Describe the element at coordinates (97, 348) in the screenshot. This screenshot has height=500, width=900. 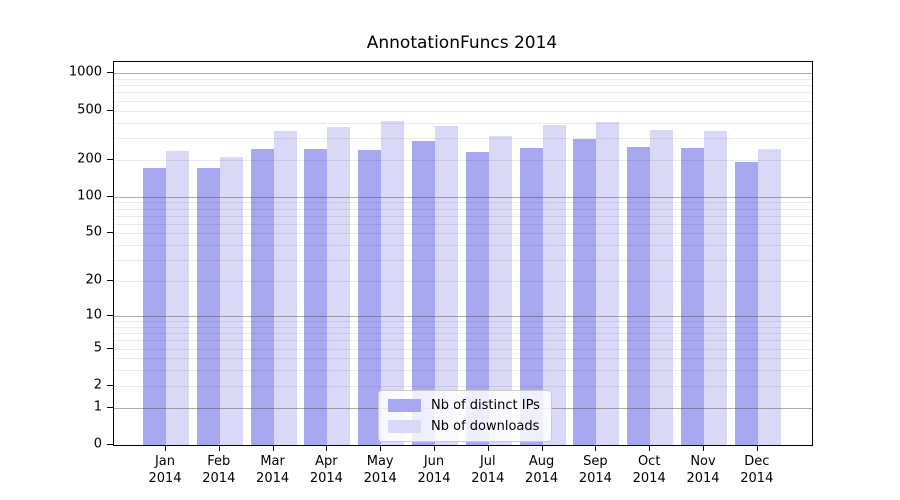
I see `y-tick-label: 5` at that location.